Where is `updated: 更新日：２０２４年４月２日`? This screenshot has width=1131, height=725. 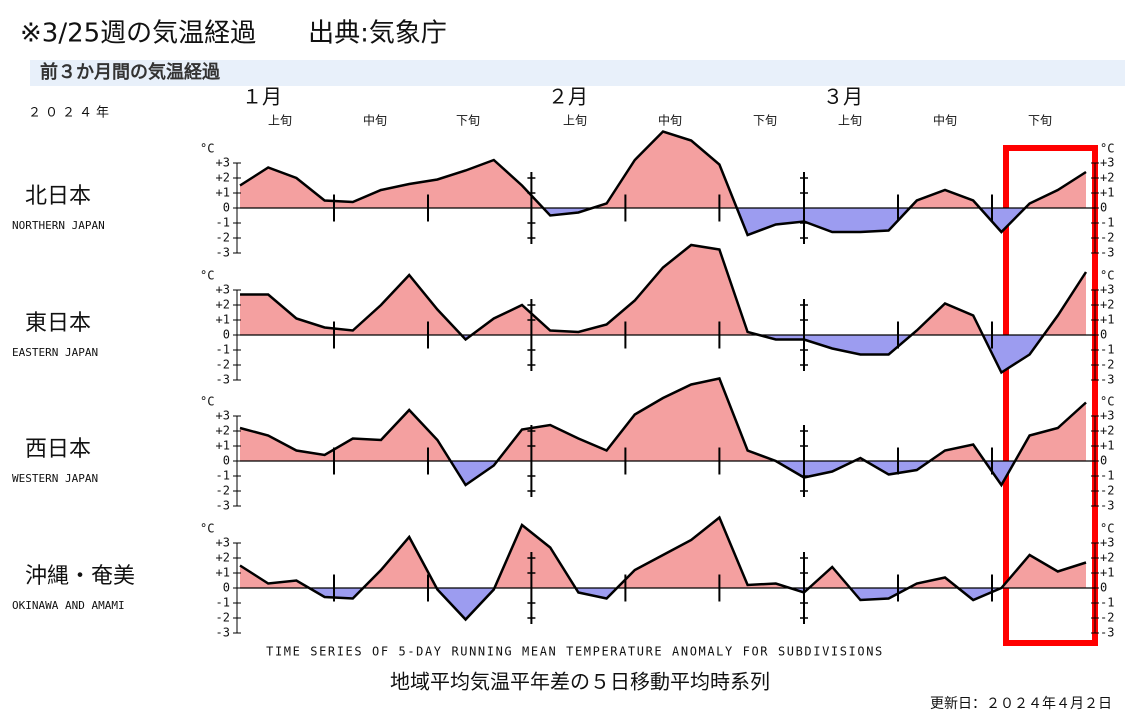 updated: 更新日：２０２４年４月２日 is located at coordinates (1021, 704).